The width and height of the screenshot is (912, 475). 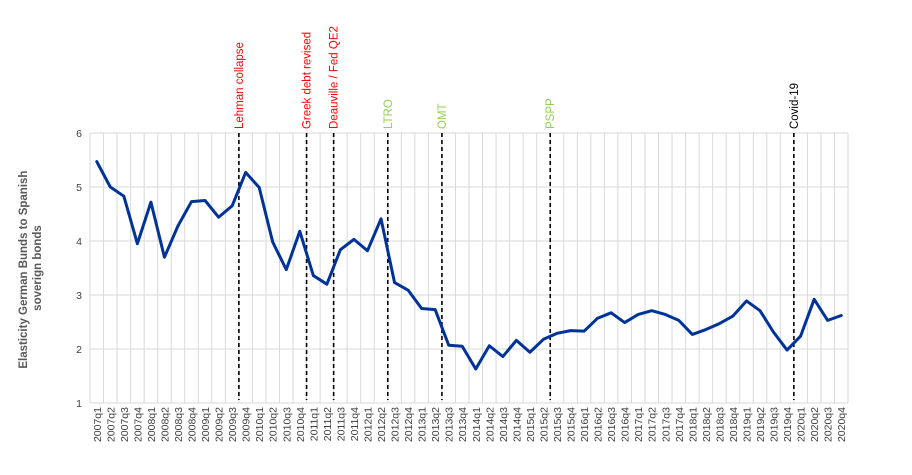 What do you see at coordinates (382, 424) in the screenshot?
I see `x-tick-label: 2012q2` at bounding box center [382, 424].